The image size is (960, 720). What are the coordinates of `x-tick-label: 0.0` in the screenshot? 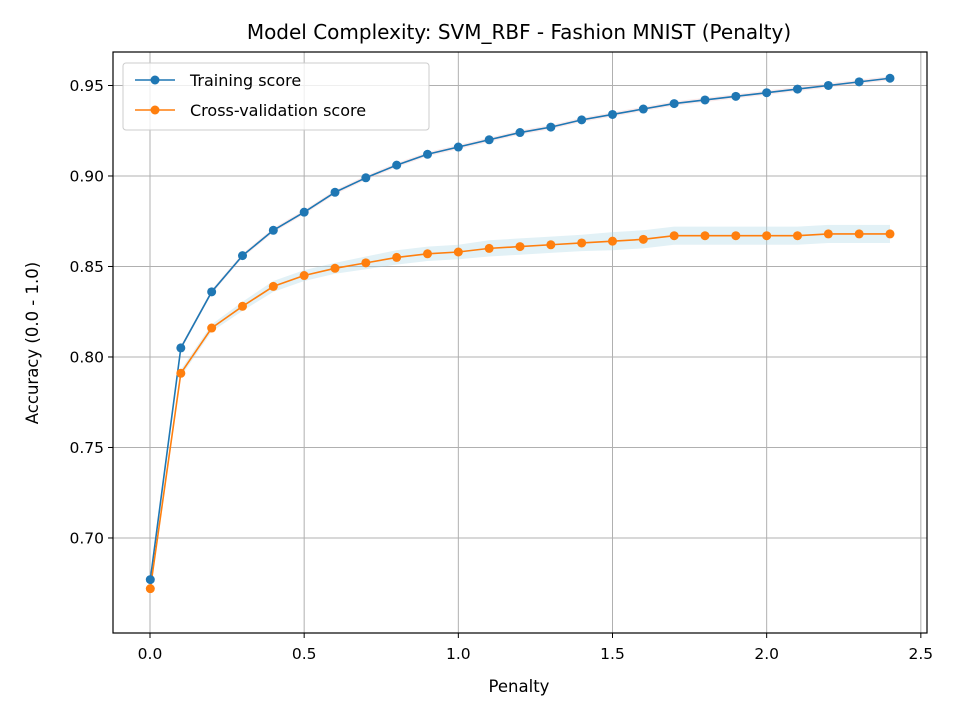 It's located at (150, 654).